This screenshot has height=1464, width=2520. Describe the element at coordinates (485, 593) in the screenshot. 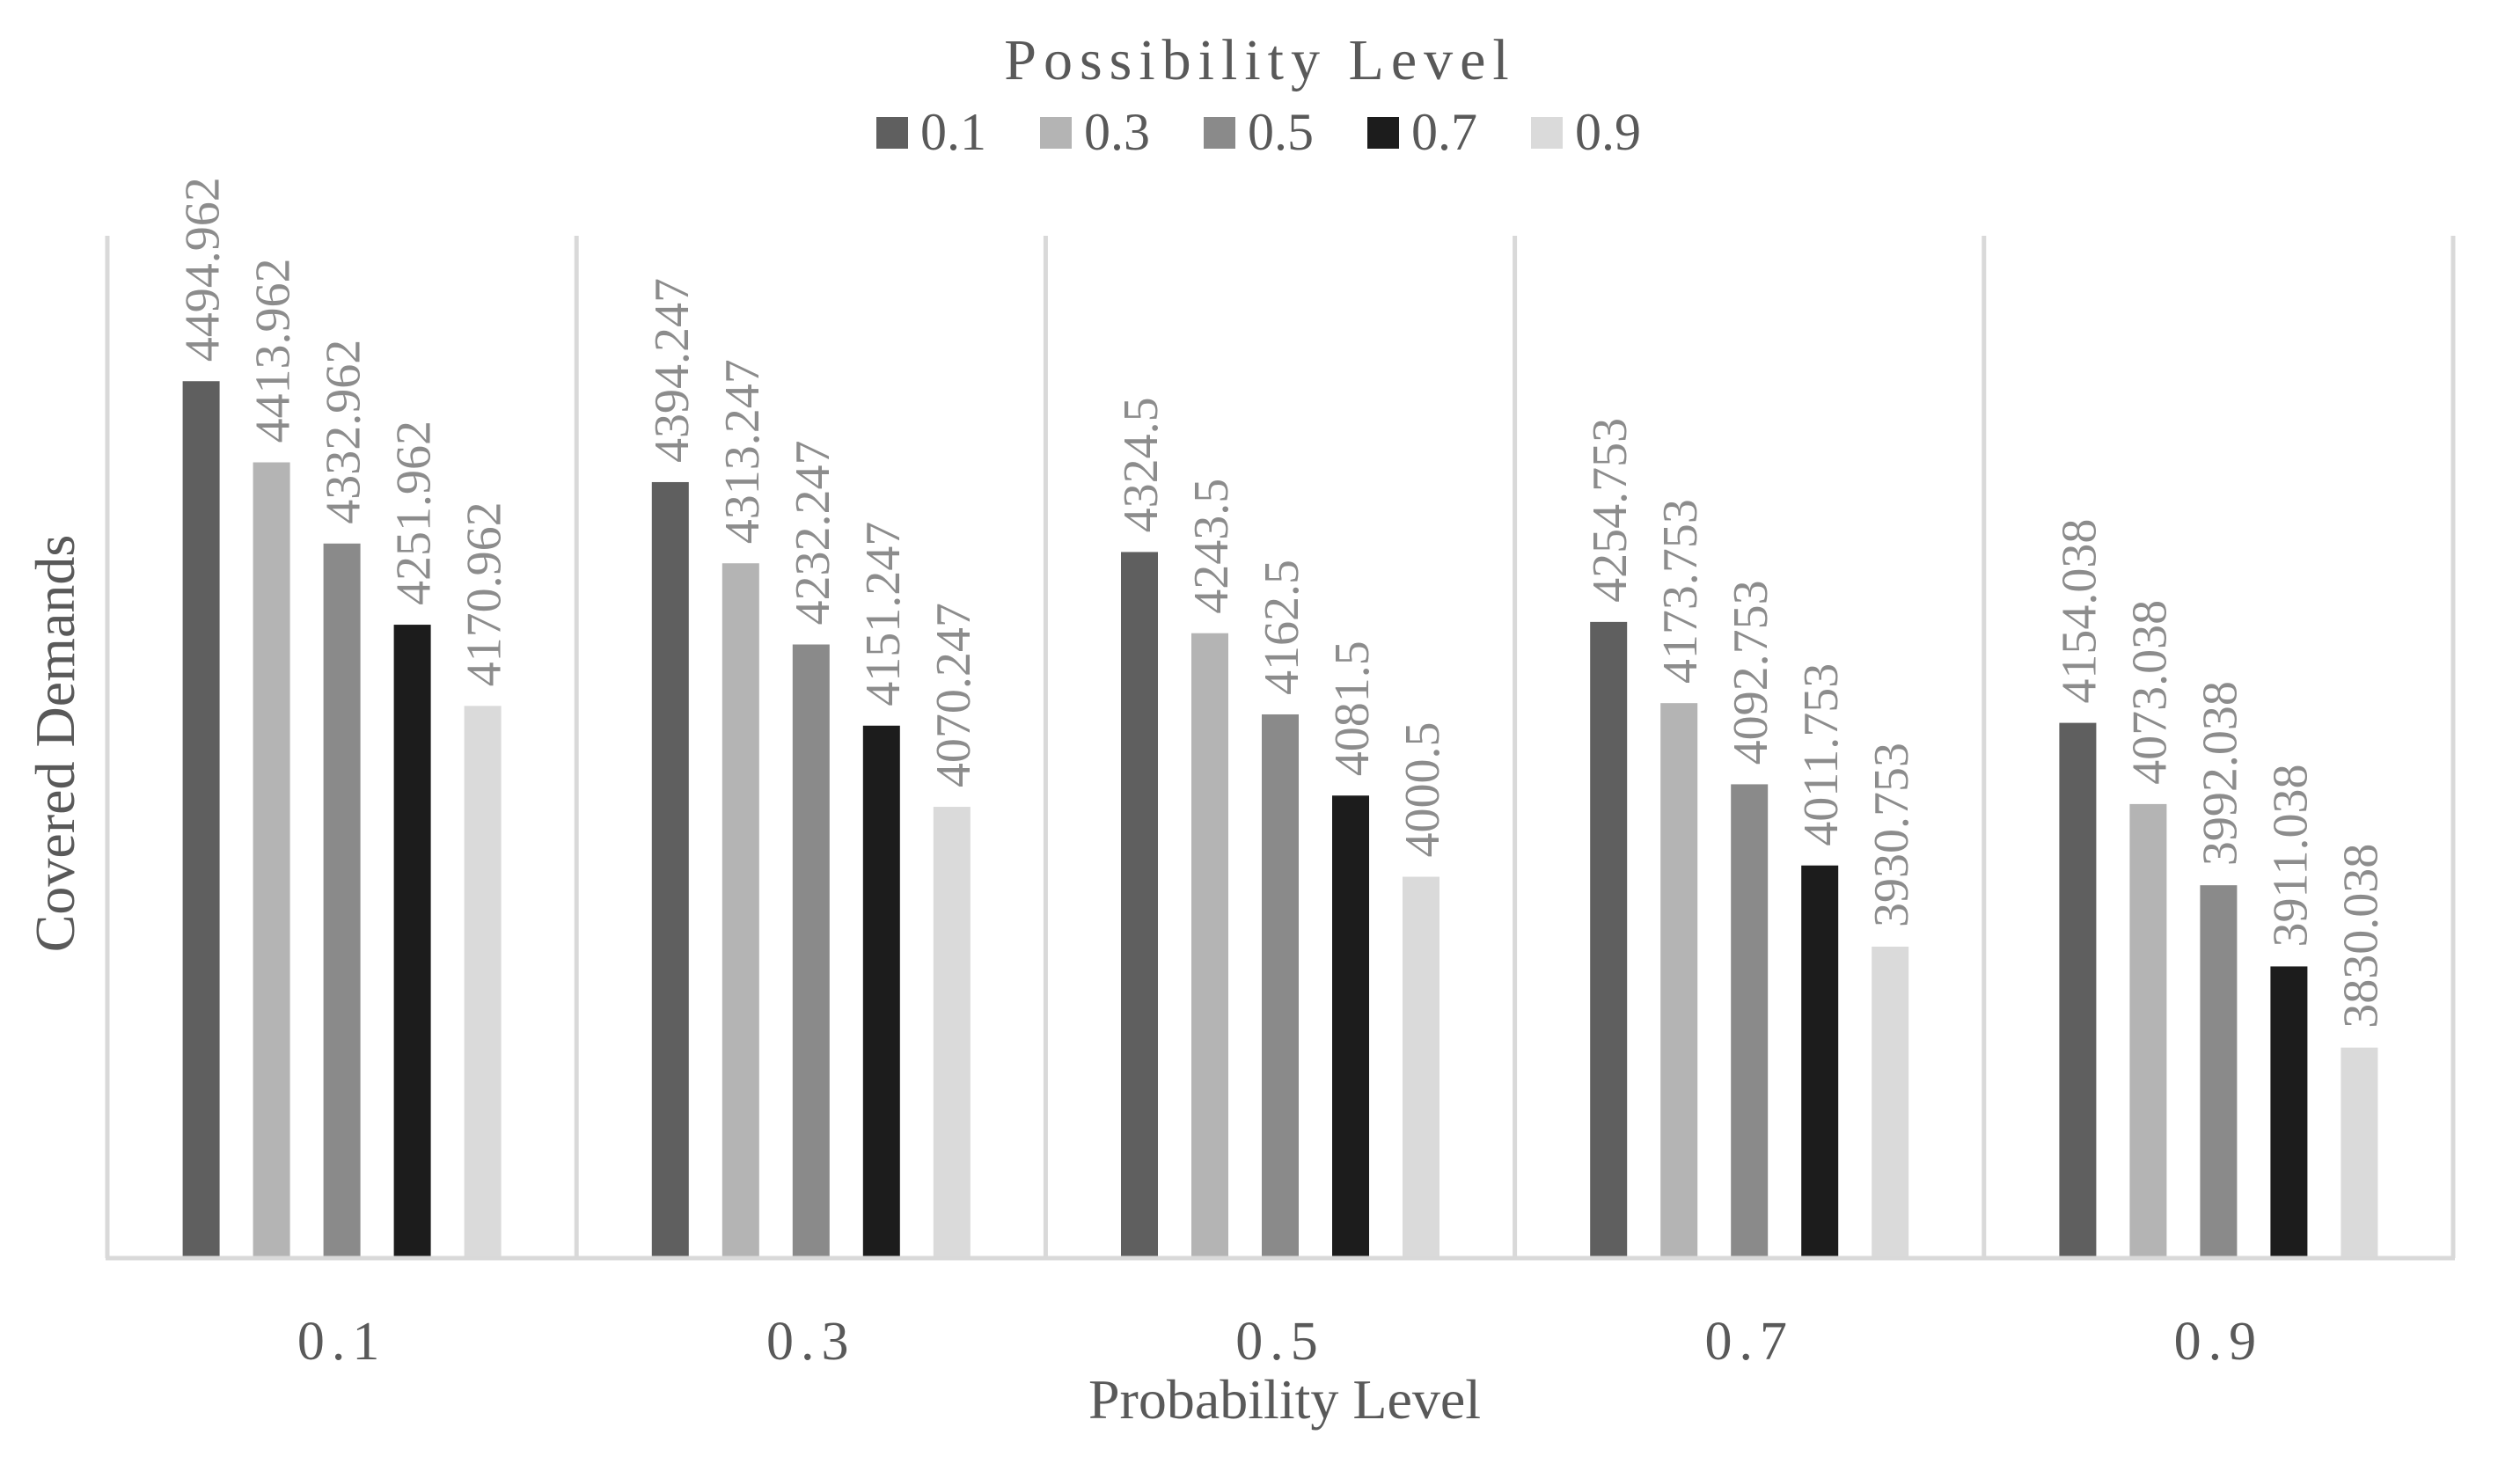

I see `data-label: 4170.962` at that location.